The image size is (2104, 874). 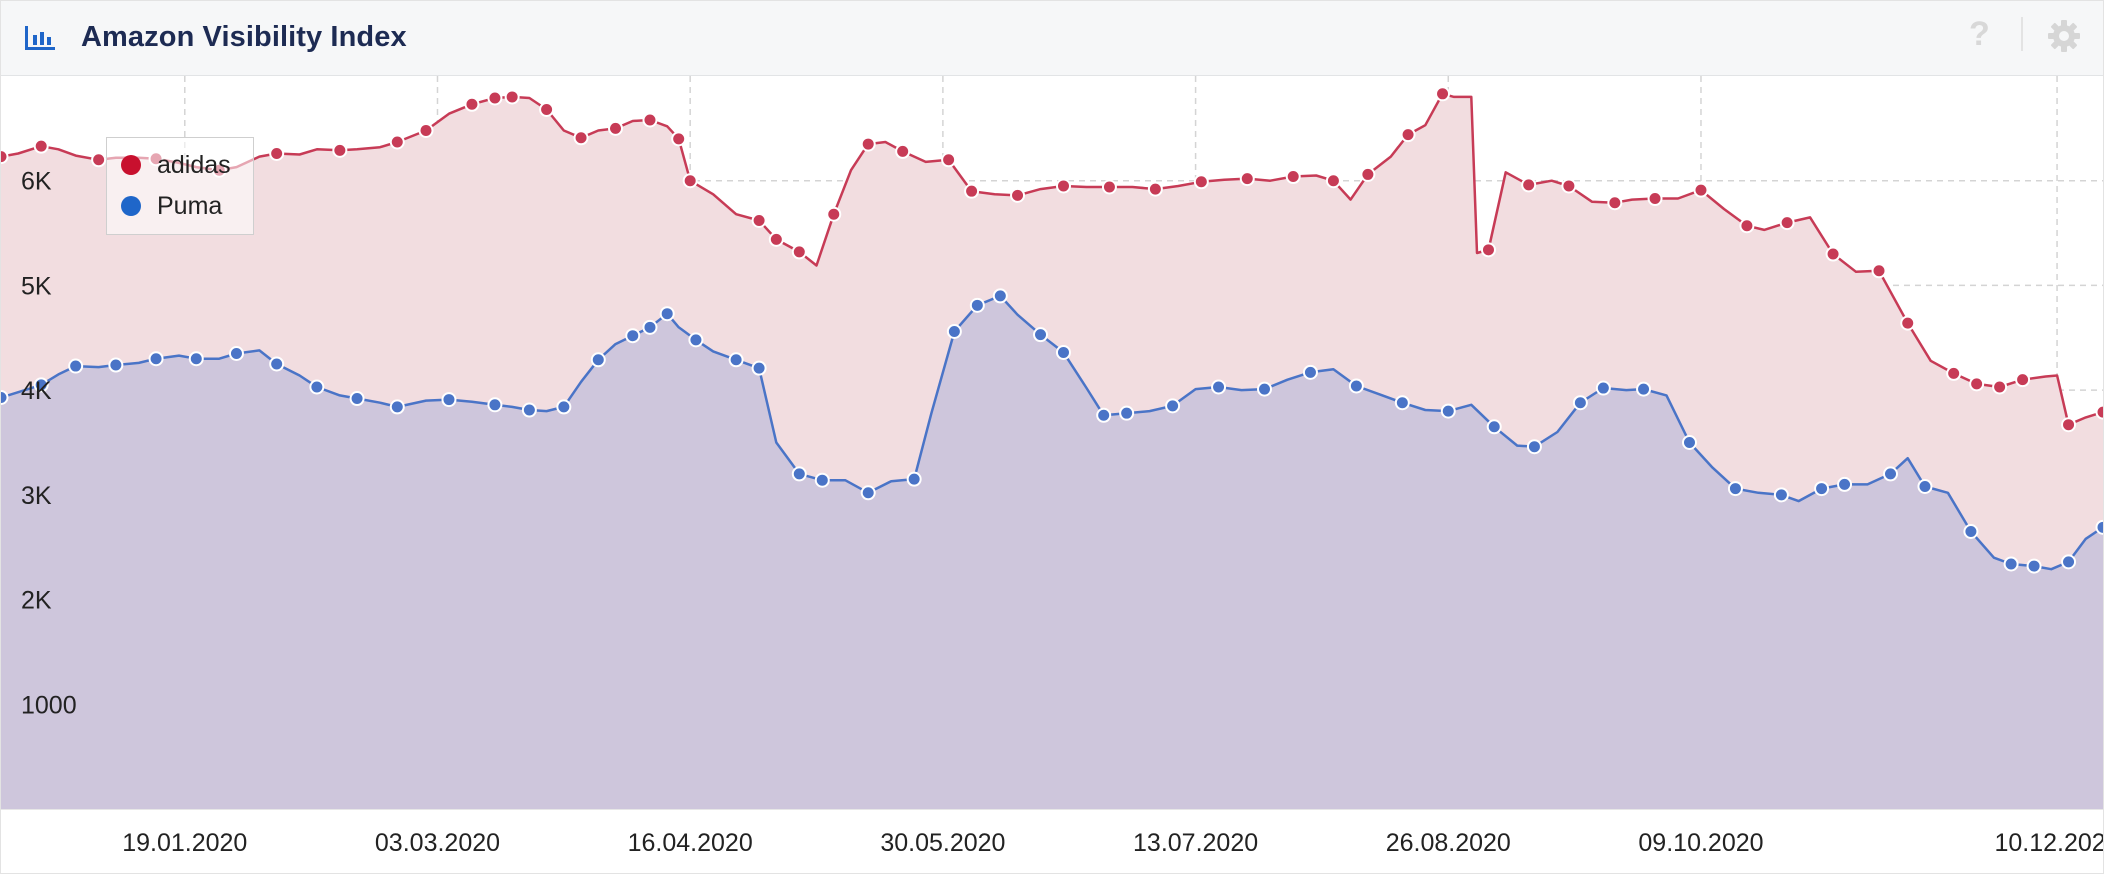 What do you see at coordinates (171, 206) in the screenshot?
I see `legend-item-puma: Puma` at bounding box center [171, 206].